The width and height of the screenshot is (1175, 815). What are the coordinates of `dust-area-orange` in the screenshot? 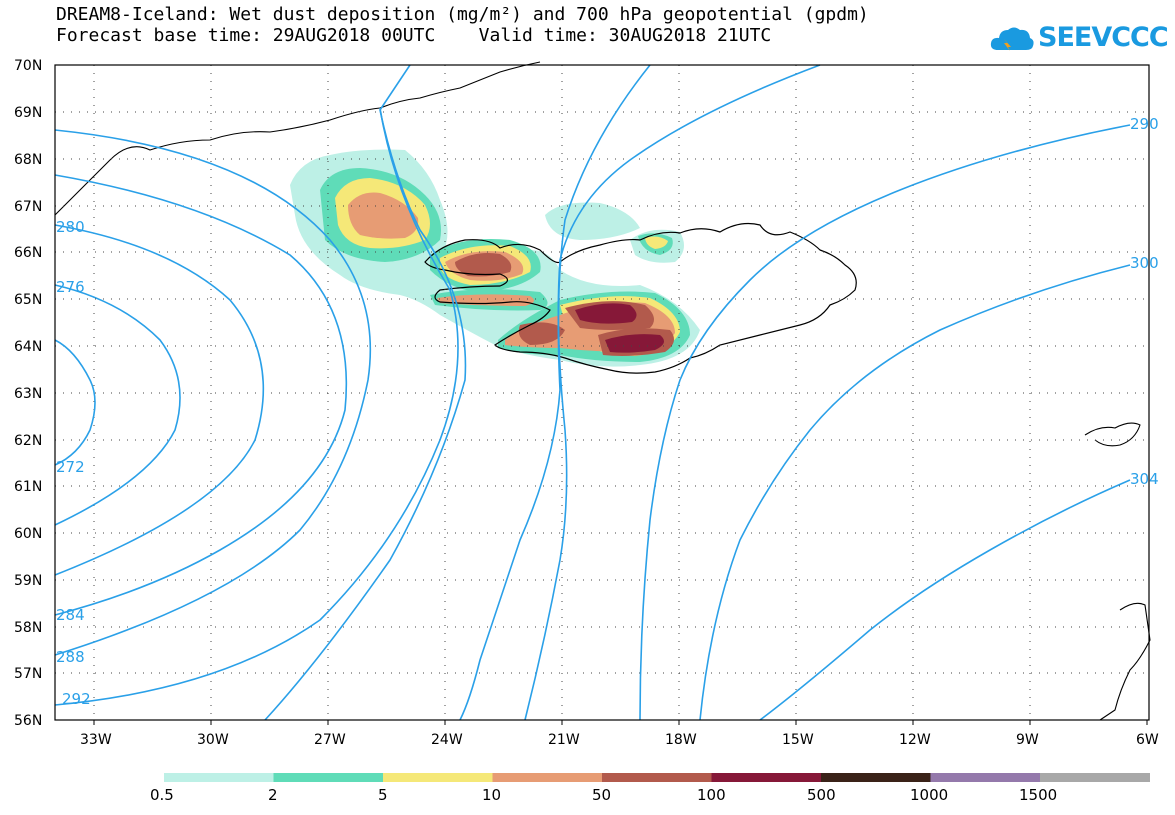 It's located at (383, 215).